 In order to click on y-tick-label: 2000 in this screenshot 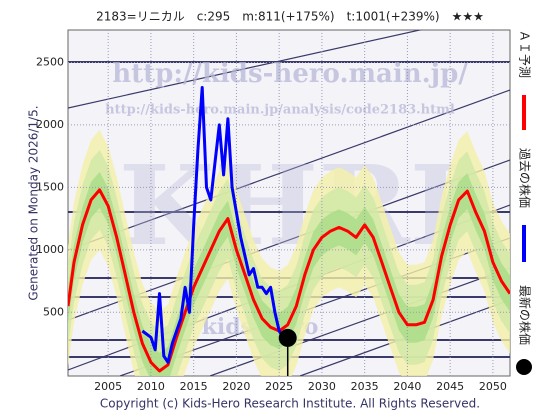, I will do `click(50, 124)`.